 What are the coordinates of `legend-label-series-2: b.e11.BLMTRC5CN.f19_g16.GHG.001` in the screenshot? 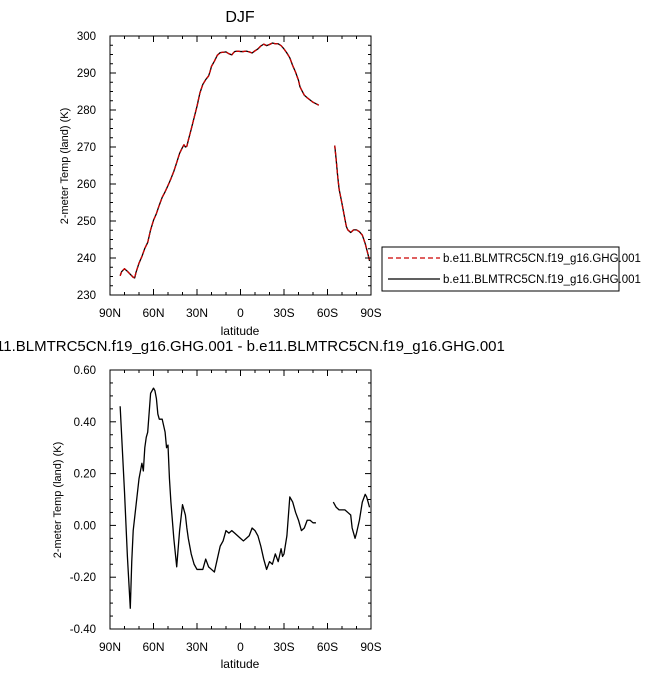 It's located at (542, 280).